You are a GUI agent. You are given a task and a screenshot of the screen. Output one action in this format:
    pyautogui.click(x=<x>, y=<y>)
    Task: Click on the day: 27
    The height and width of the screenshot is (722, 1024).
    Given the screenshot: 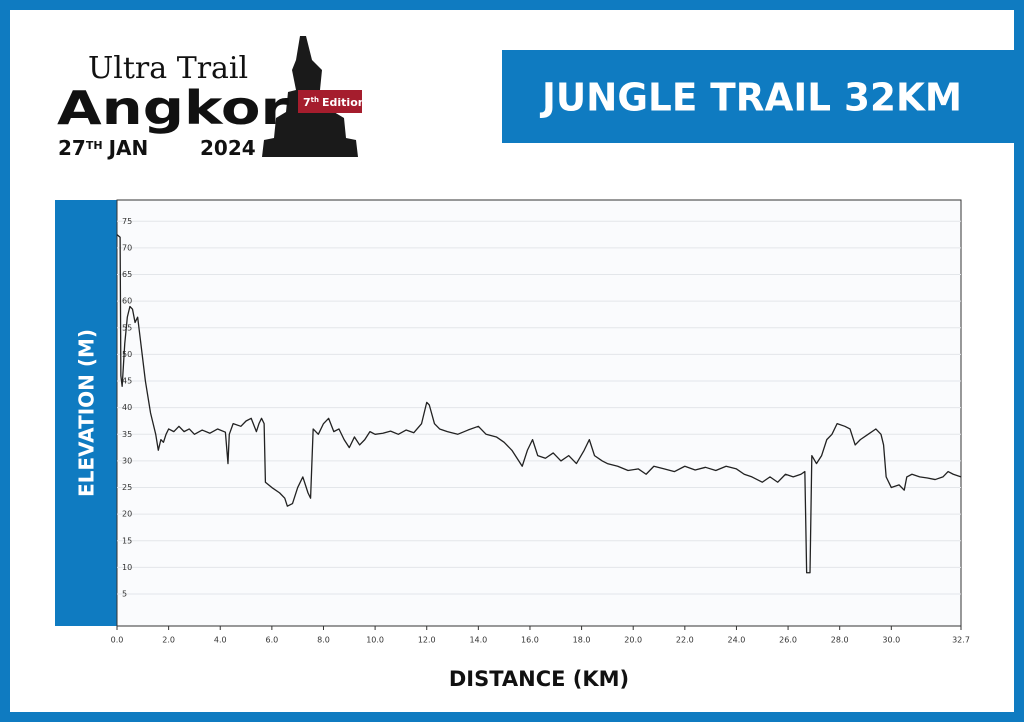 What is the action you would take?
    pyautogui.click(x=72, y=148)
    